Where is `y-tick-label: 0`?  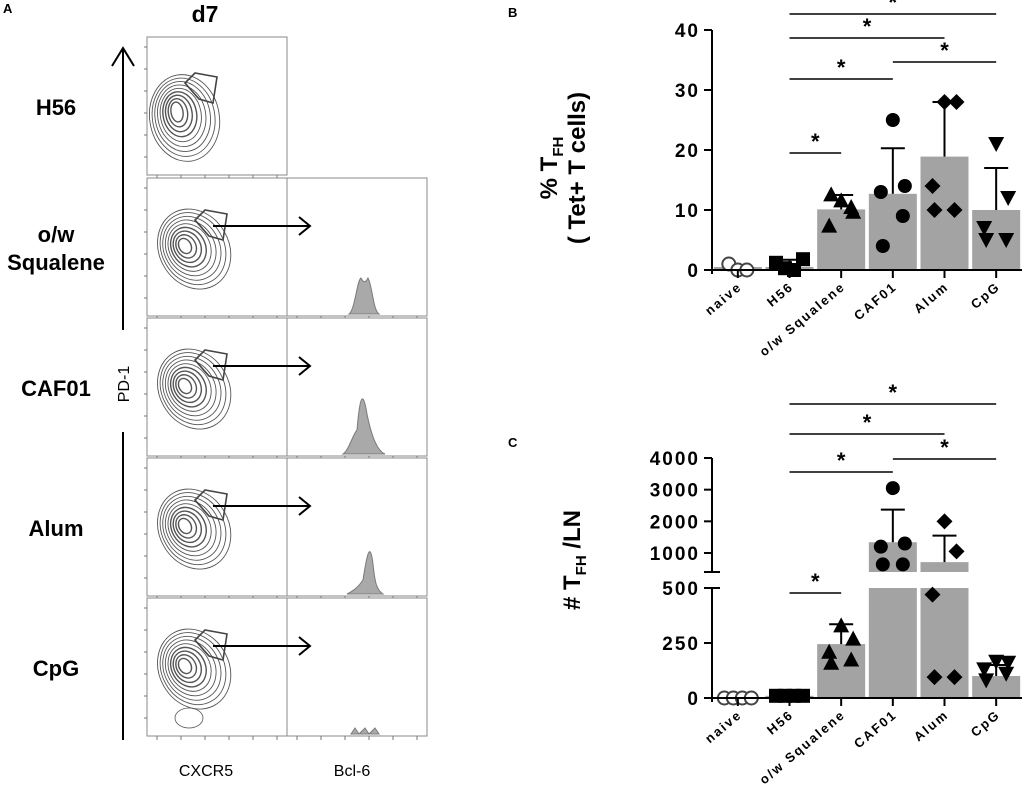
y-tick-label: 0 is located at coordinates (693, 699).